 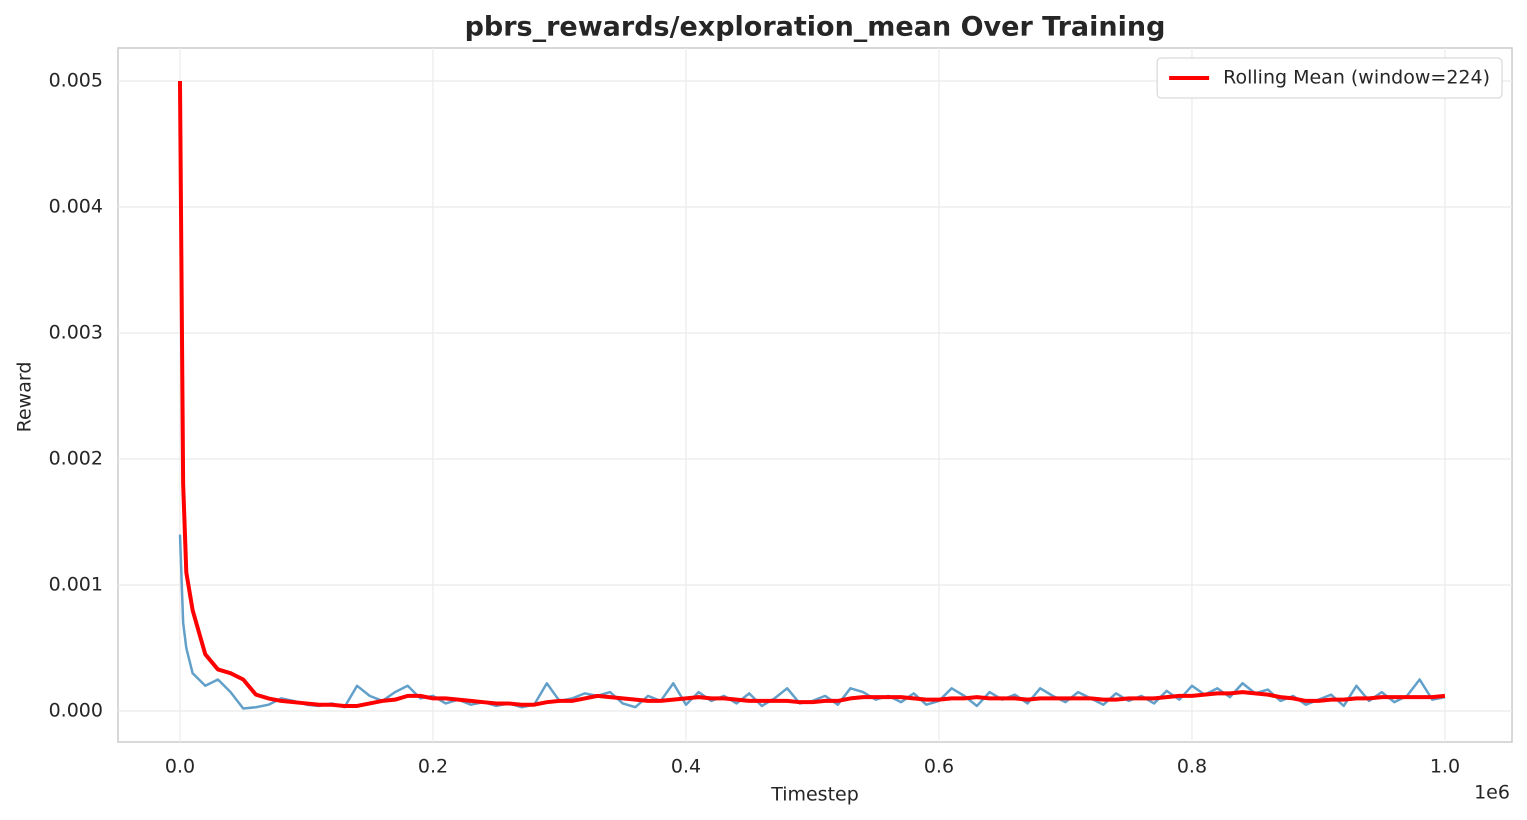 I want to click on legend-label: Rolling Mean (window=224), so click(x=1356, y=78).